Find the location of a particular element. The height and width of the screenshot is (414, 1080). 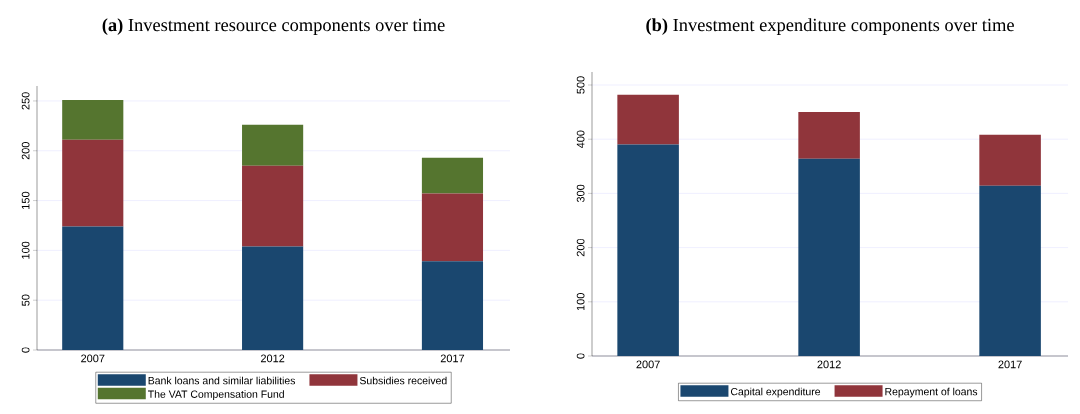

y-tick-label: 50 is located at coordinates (25, 300).